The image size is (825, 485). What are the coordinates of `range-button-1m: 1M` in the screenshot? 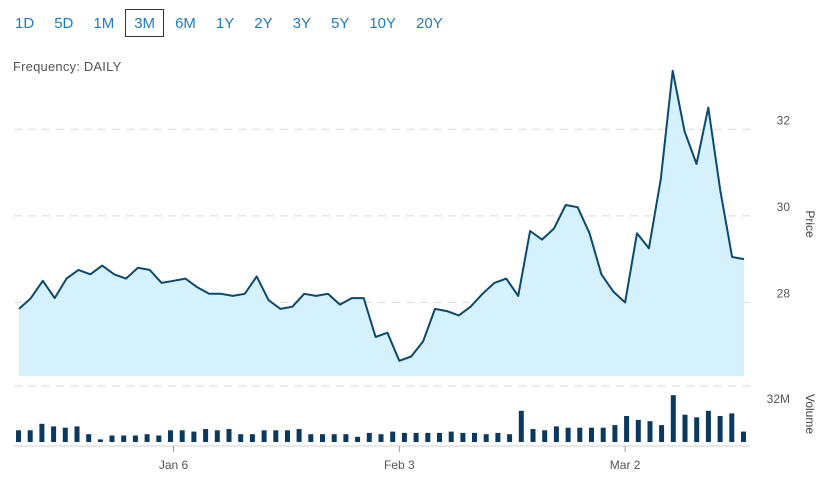 It's located at (104, 23).